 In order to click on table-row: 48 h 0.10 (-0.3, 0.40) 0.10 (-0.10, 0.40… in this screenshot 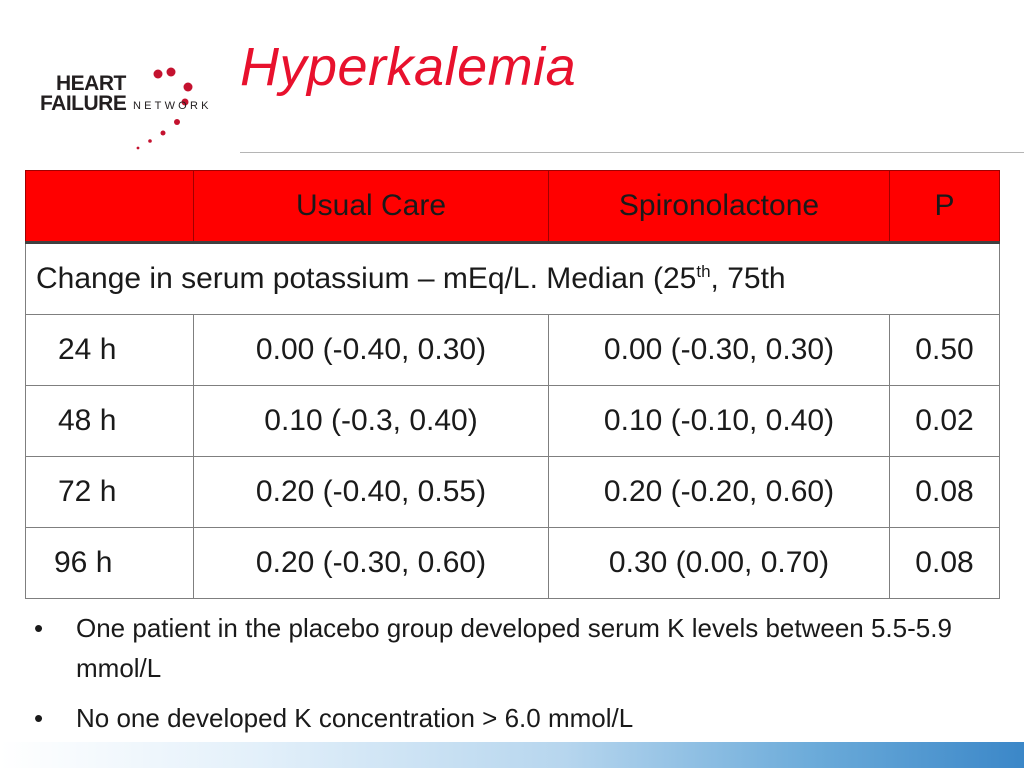, I will do `click(512, 421)`.